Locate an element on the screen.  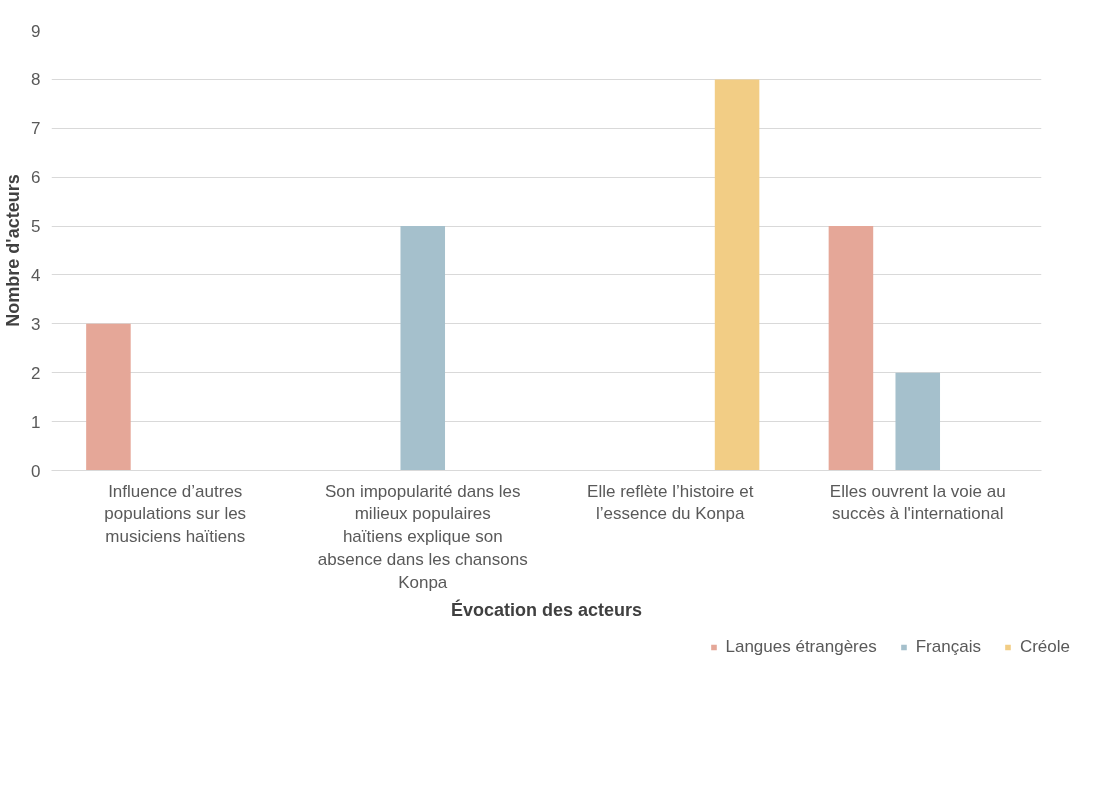
y-tick-label: 9 is located at coordinates (36, 31).